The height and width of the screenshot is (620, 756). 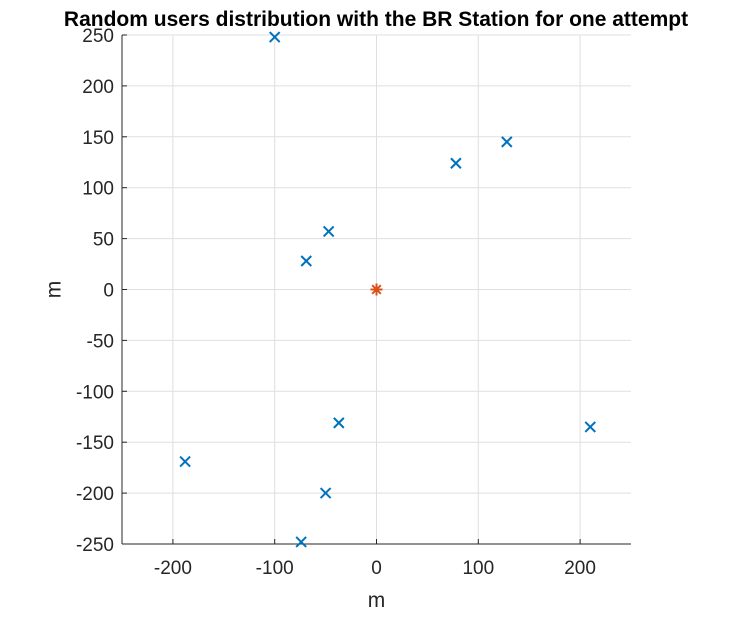 I want to click on x-tick-label: -200, so click(x=173, y=568).